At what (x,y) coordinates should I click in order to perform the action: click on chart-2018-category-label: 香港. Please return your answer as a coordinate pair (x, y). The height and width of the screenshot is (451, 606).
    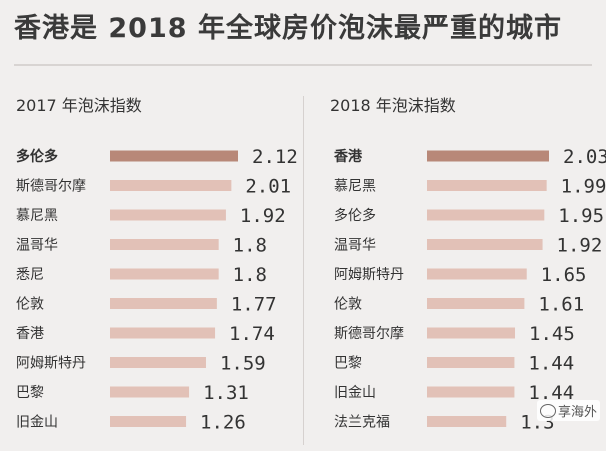
    Looking at the image, I should click on (348, 156).